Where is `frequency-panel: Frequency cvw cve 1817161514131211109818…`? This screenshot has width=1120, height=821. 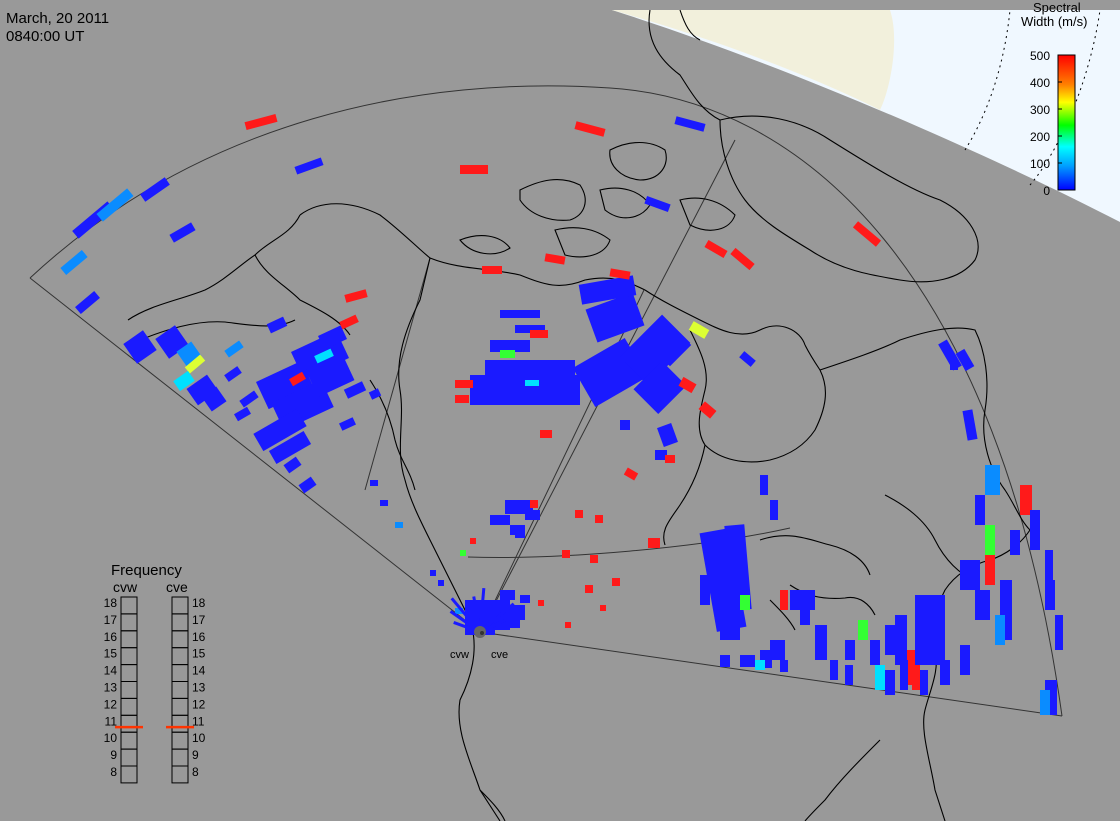
frequency-panel: Frequency cvw cve 1817161514131211109818… is located at coordinates (155, 673).